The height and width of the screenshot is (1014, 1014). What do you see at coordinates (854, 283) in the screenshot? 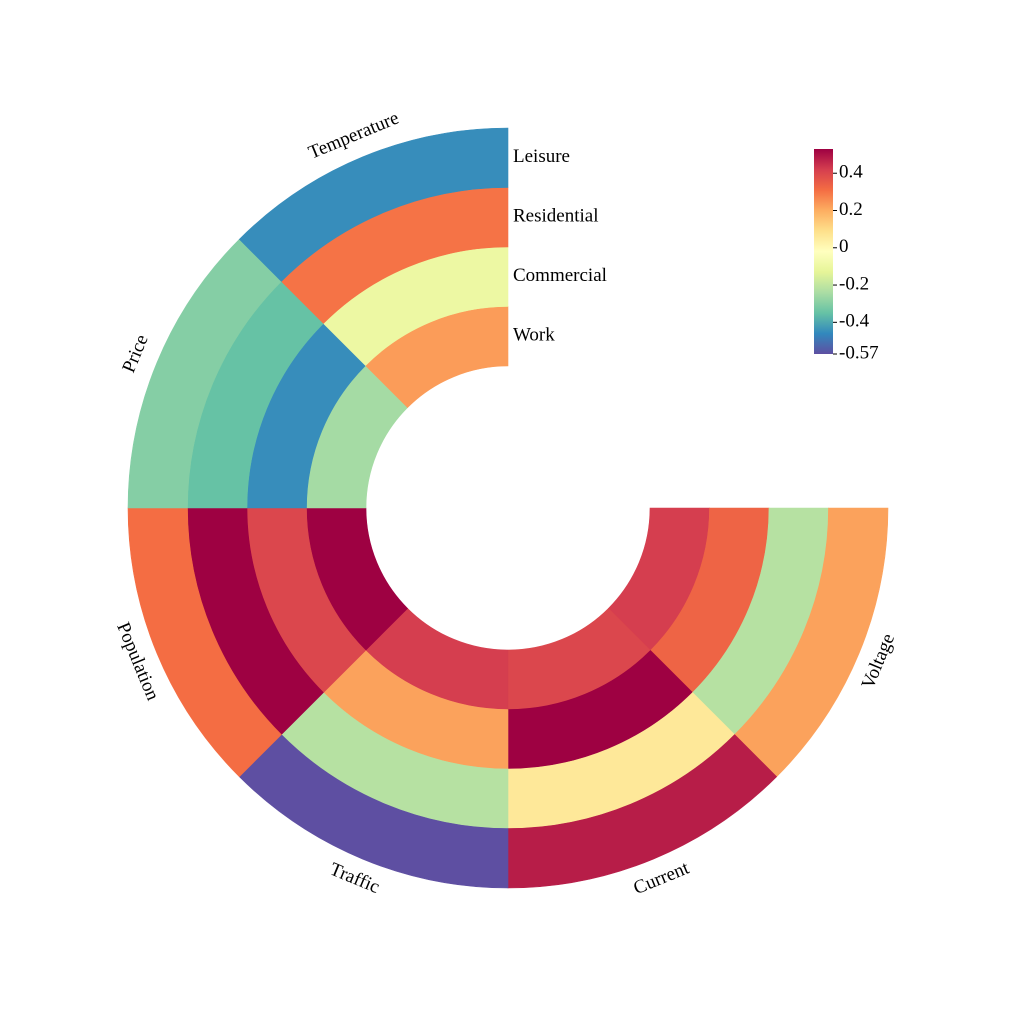
I see `colorbar-tick-label: -0.2` at bounding box center [854, 283].